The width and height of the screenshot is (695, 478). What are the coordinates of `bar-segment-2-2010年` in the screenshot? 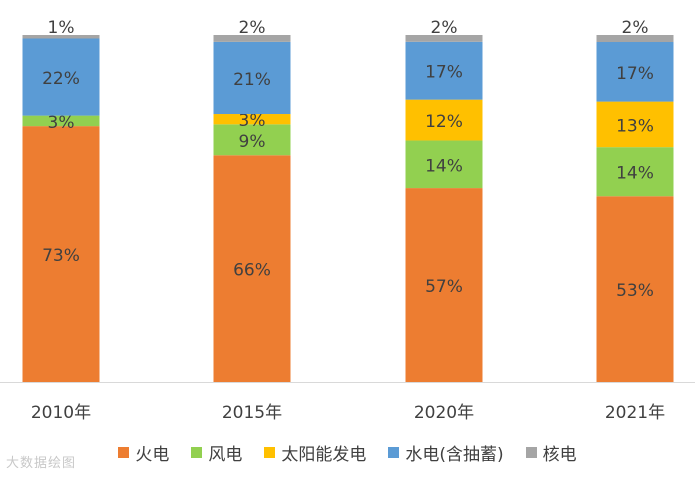 It's located at (61, 121).